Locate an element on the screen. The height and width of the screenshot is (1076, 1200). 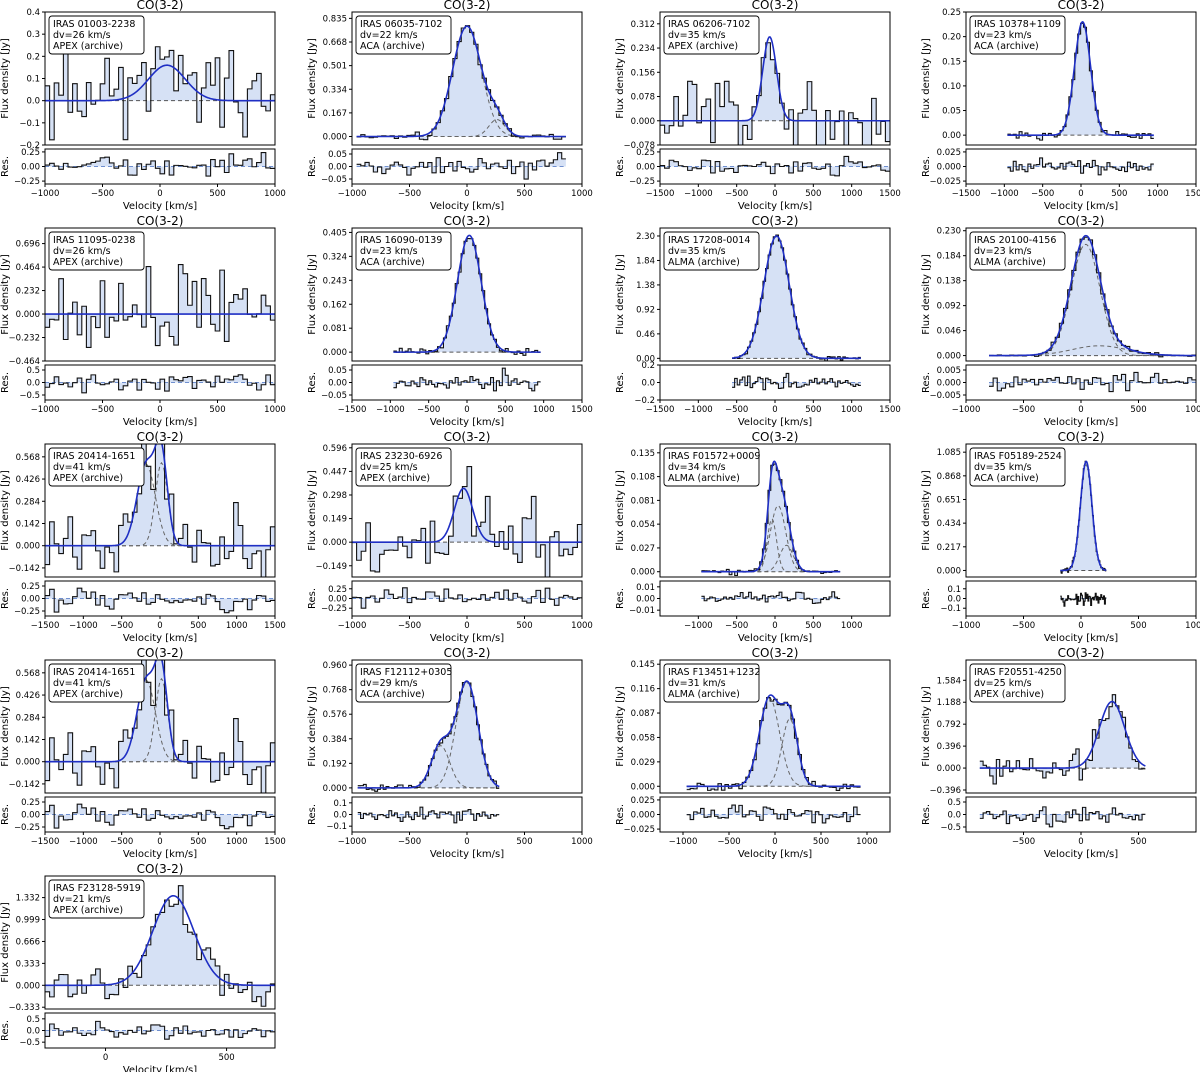
y-tick-label: −0.464 is located at coordinates (24, 362).